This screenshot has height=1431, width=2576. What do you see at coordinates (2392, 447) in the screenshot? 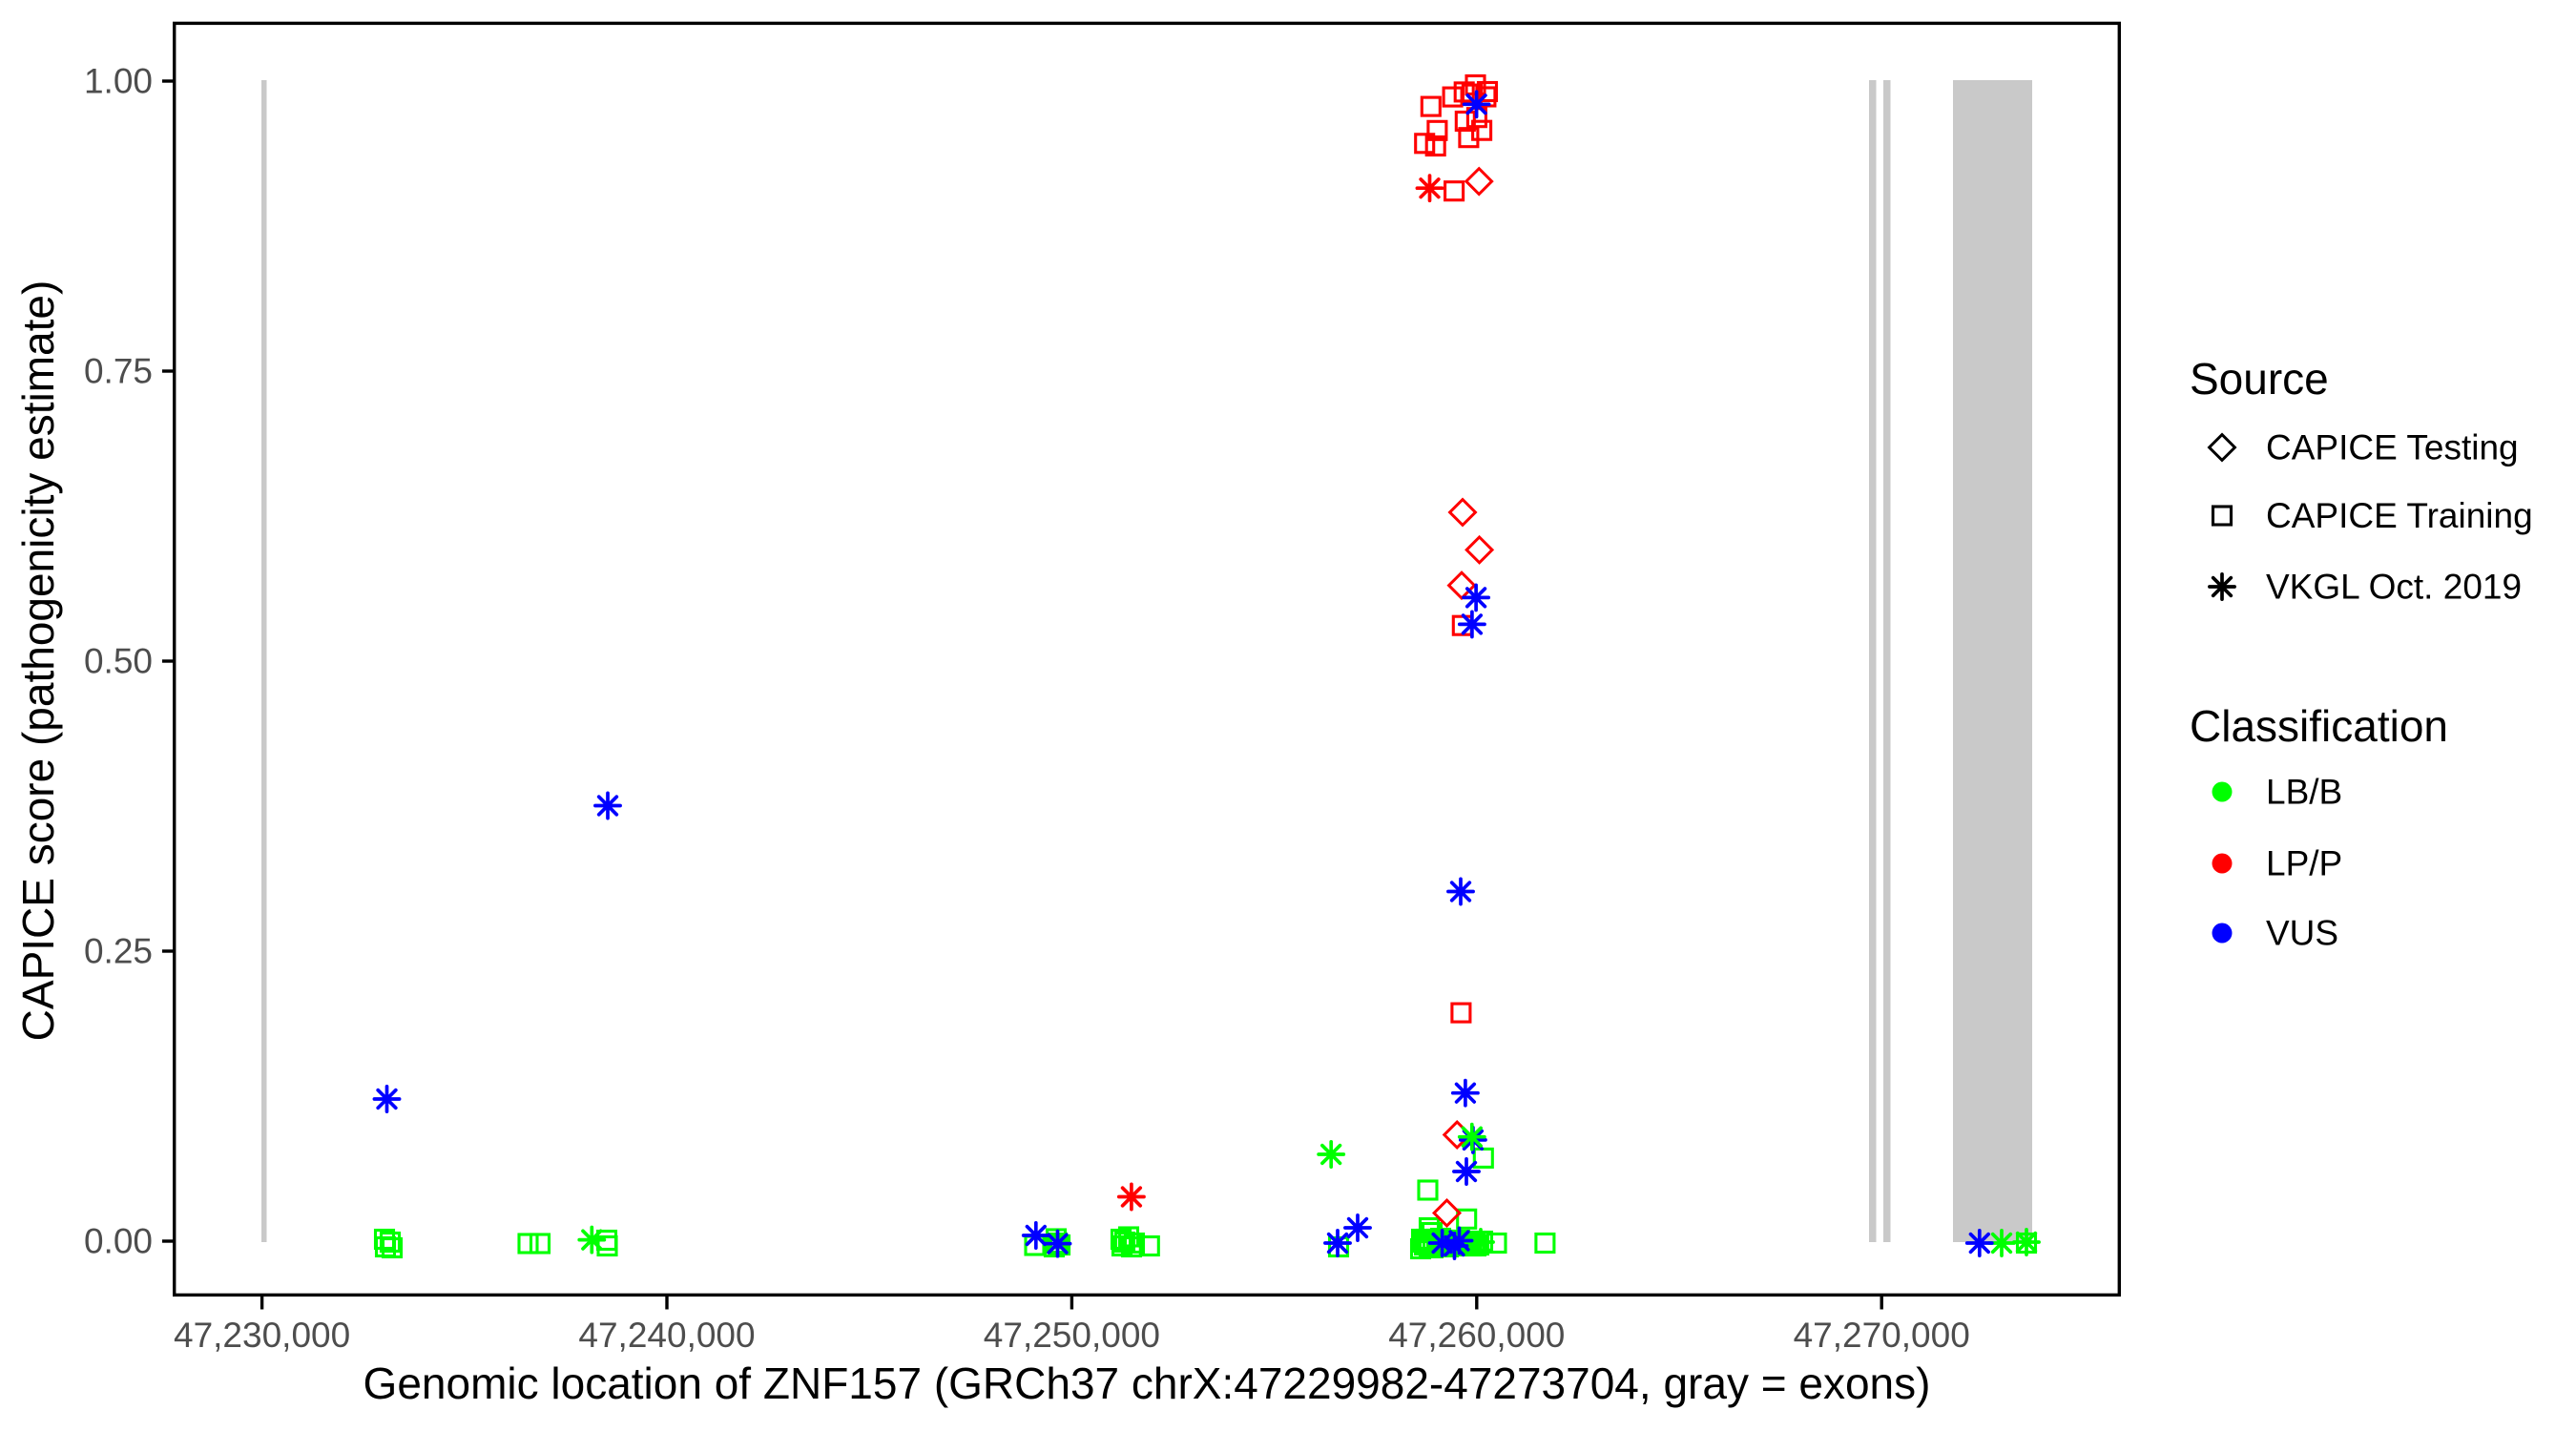
I see `svg-text: CAPICE Testing` at bounding box center [2392, 447].